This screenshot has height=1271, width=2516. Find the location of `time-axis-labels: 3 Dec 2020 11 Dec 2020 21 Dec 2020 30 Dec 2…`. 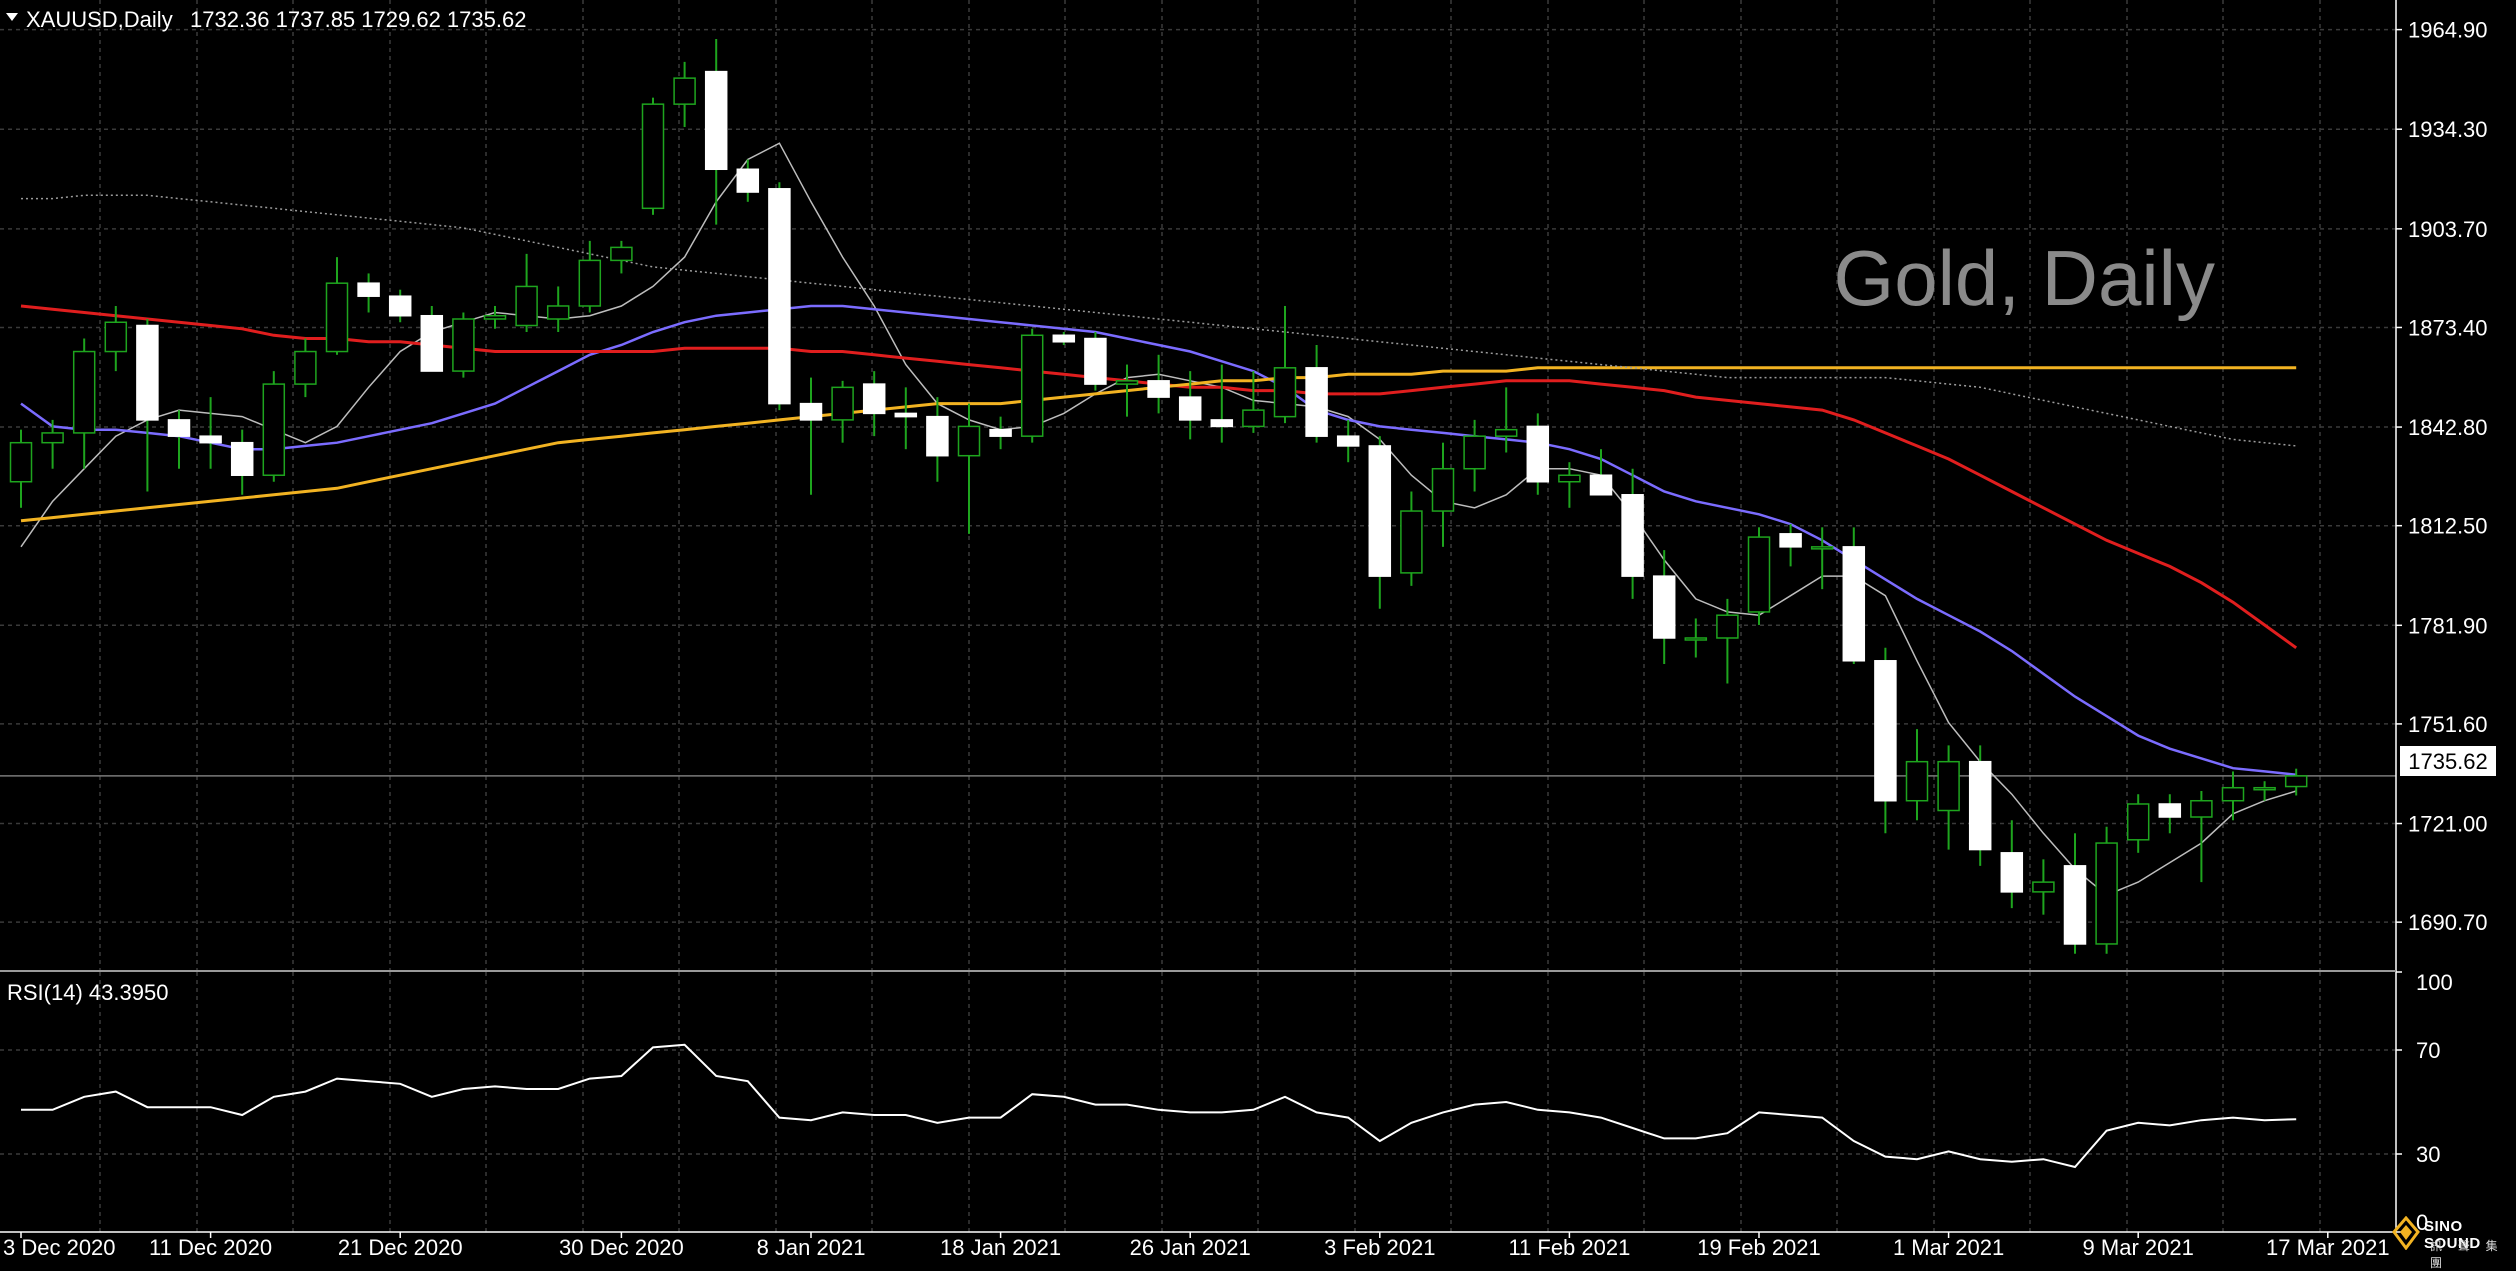

time-axis-labels: 3 Dec 2020 11 Dec 2020 21 Dec 2020 30 Dec 2… is located at coordinates (1196, 1247).